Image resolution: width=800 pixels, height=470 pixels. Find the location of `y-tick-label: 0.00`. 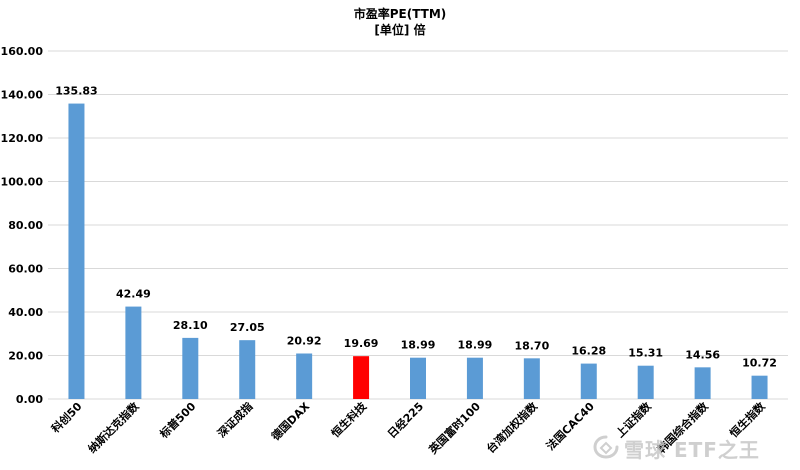

y-tick-label: 0.00 is located at coordinates (29, 399).